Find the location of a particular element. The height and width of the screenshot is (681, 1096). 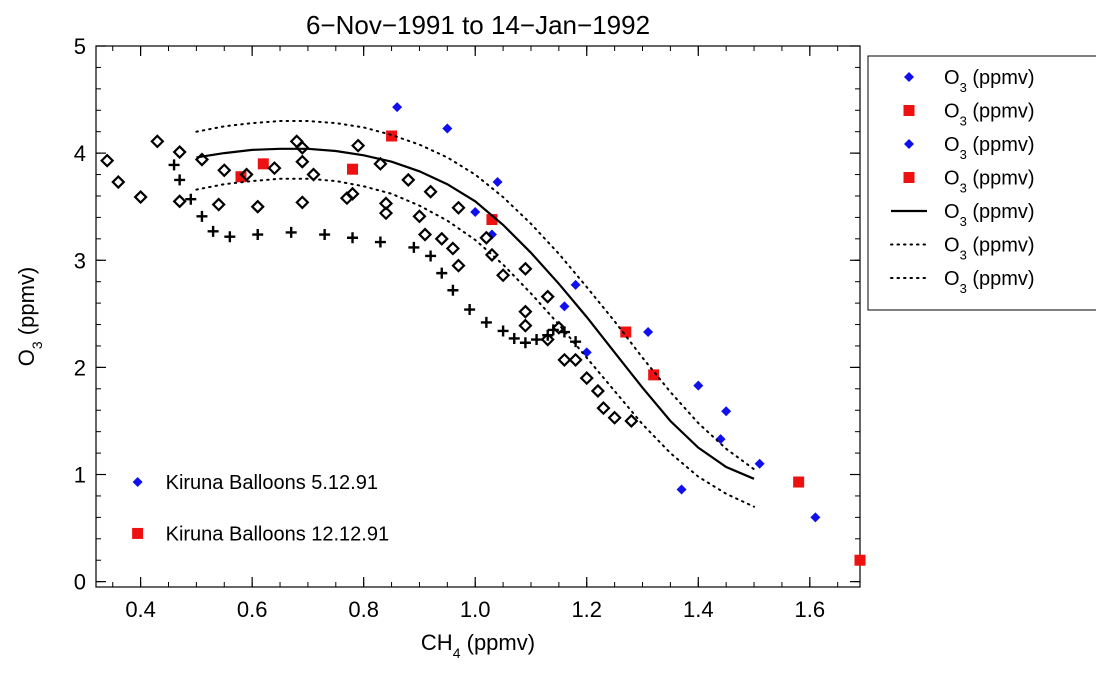

x-tick-label: 1.4 is located at coordinates (698, 609).